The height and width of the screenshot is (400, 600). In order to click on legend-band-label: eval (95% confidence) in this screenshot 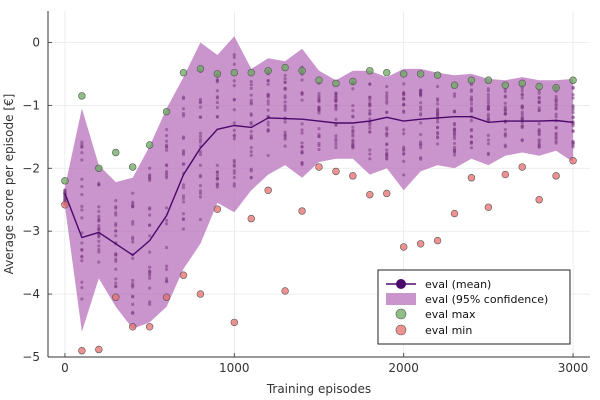, I will do `click(486, 299)`.